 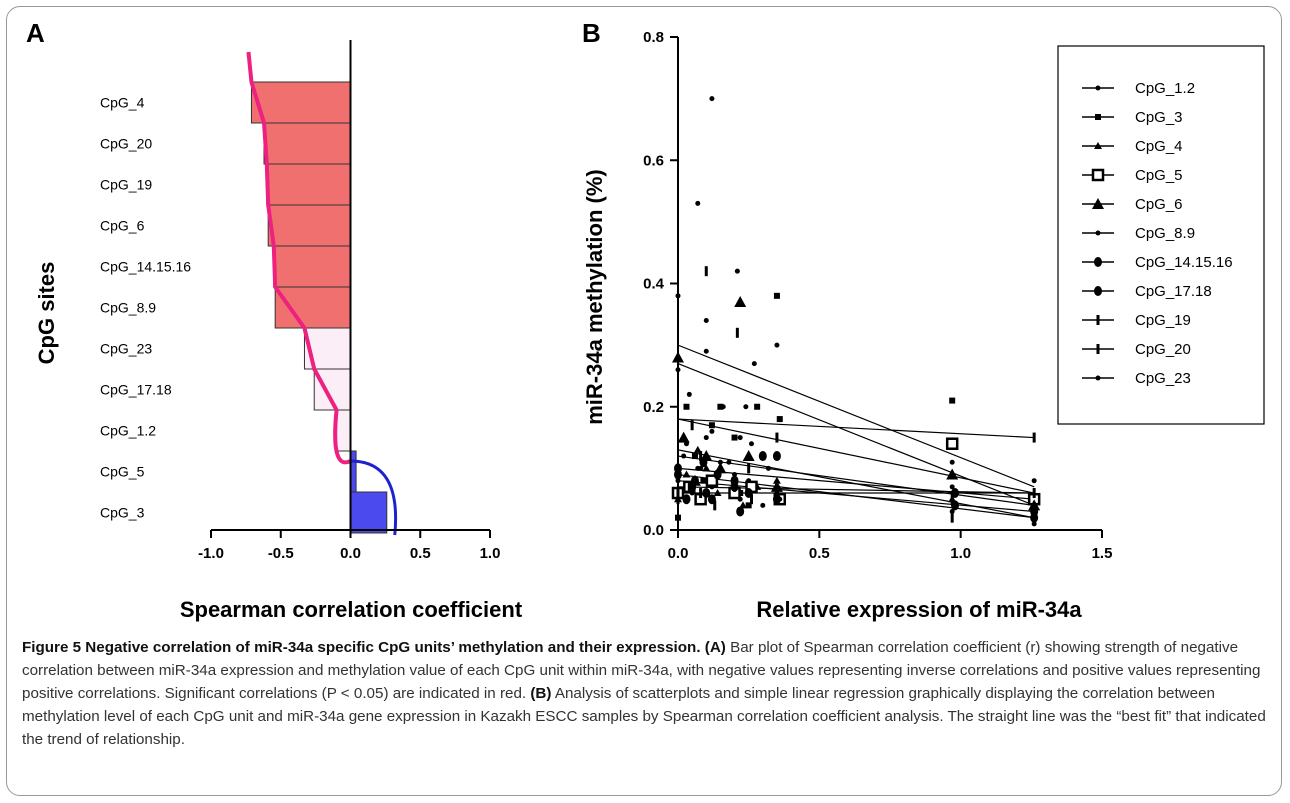 What do you see at coordinates (281, 553) in the screenshot?
I see `panel-a-x-tick-label: -0.5` at bounding box center [281, 553].